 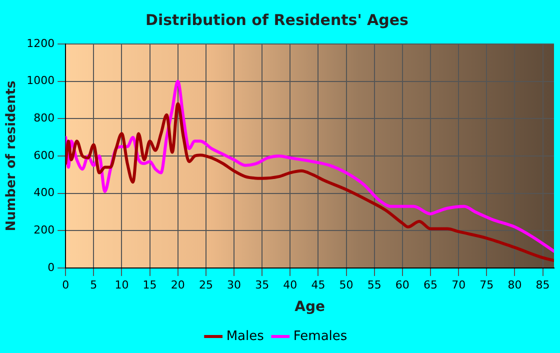 What do you see at coordinates (121, 285) in the screenshot?
I see `x-tick-label: 10` at bounding box center [121, 285].